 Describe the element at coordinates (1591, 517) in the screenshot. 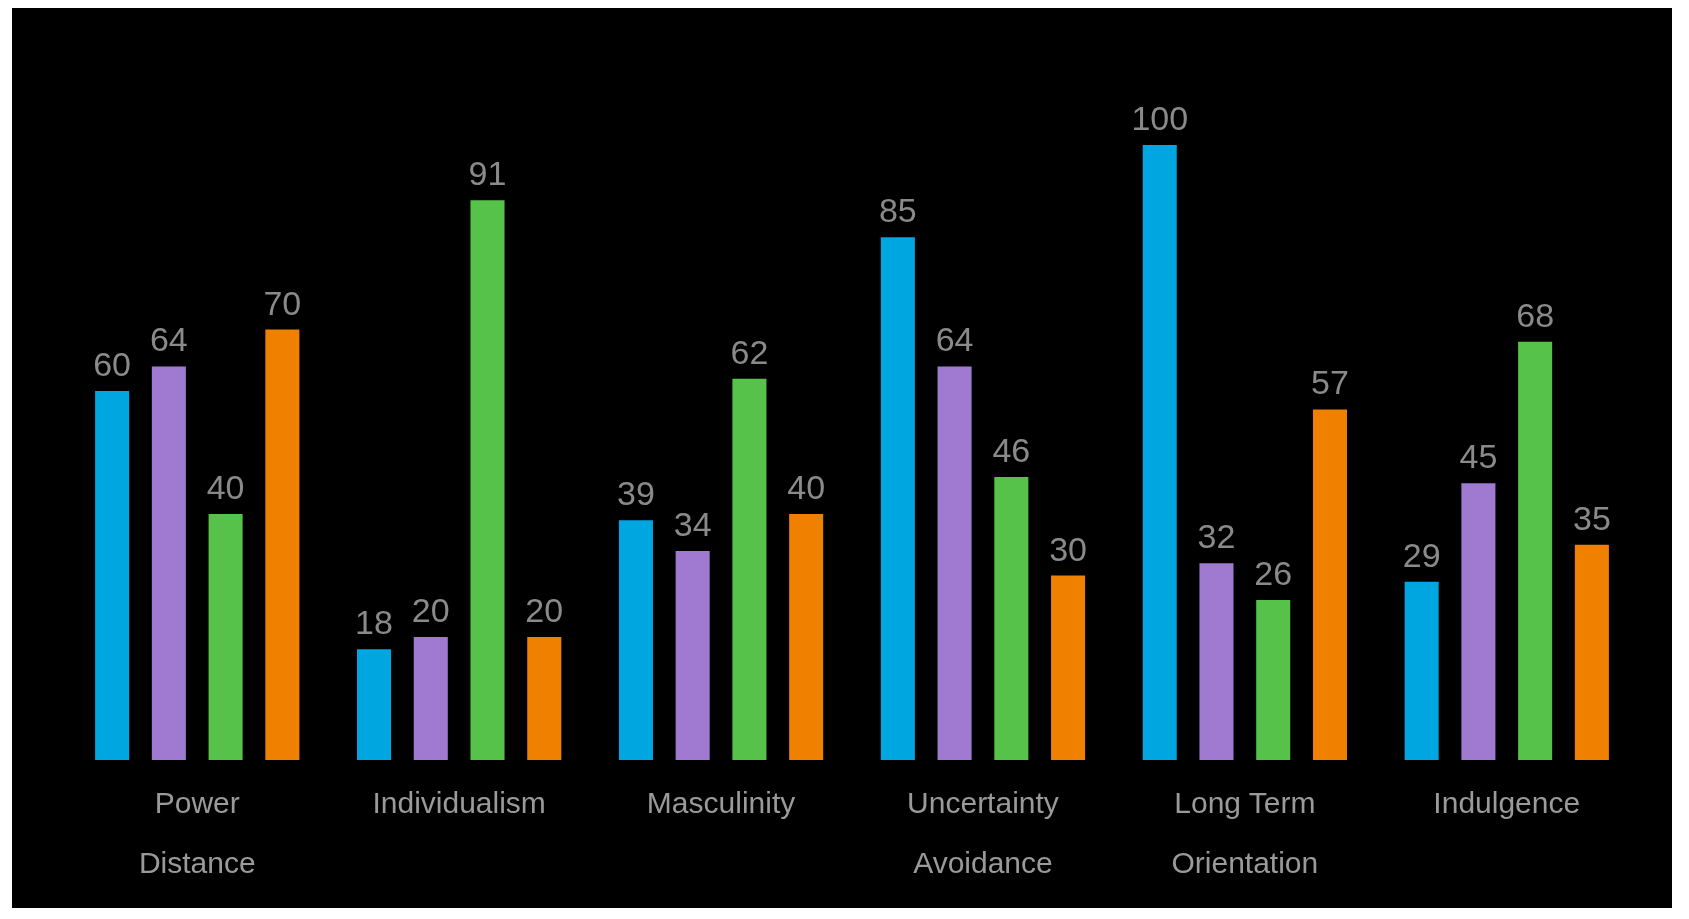

I see `data-label: 35` at that location.